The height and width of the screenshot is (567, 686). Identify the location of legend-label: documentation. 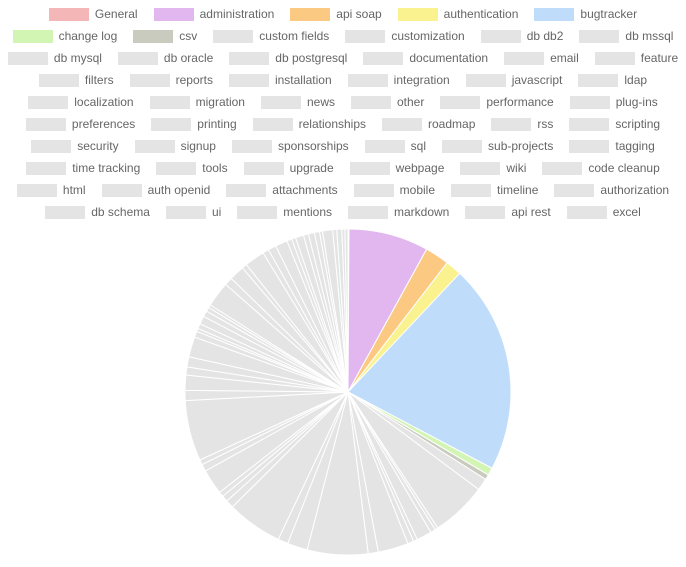
(449, 58).